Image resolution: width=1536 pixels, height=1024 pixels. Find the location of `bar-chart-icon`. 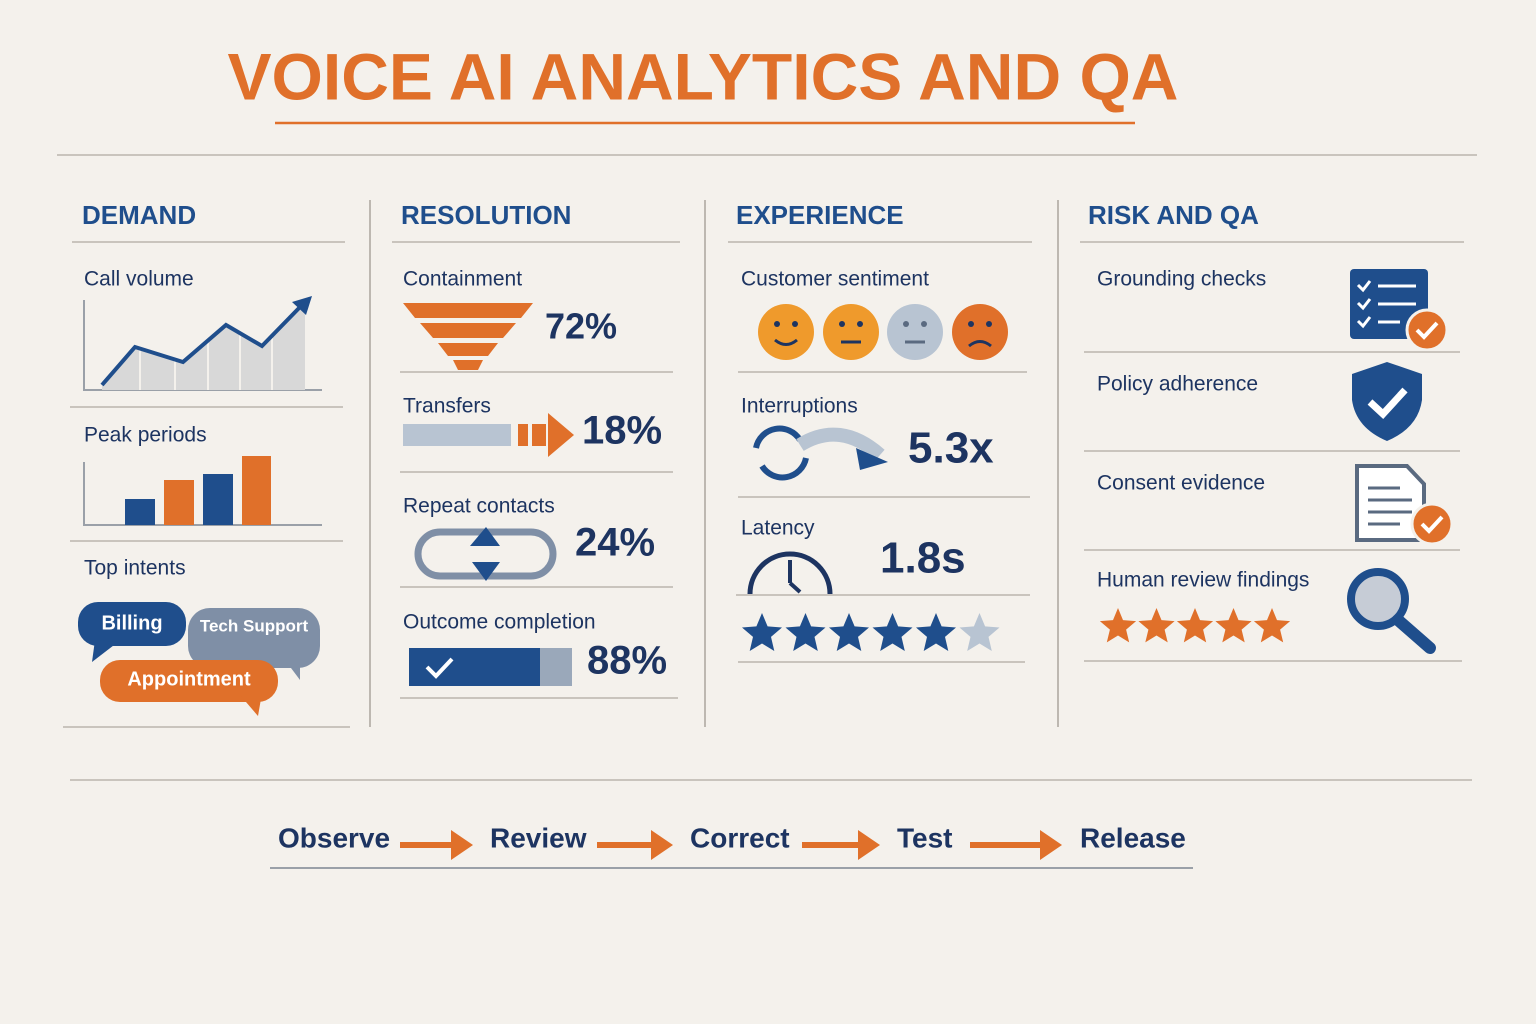

bar-chart-icon is located at coordinates (202, 491).